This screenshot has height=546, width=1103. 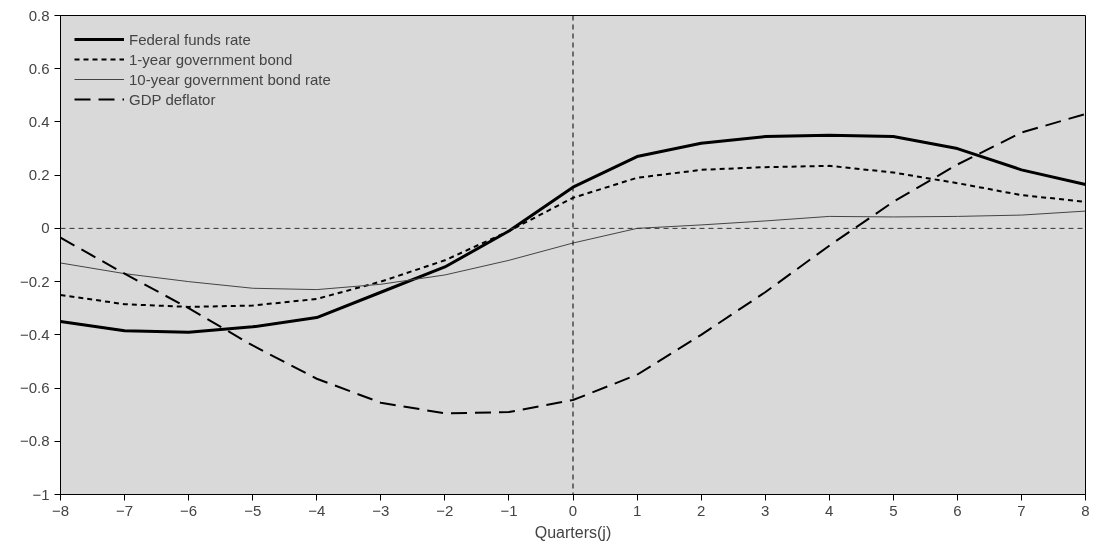 What do you see at coordinates (1085, 510) in the screenshot?
I see `x-tick-label: 8` at bounding box center [1085, 510].